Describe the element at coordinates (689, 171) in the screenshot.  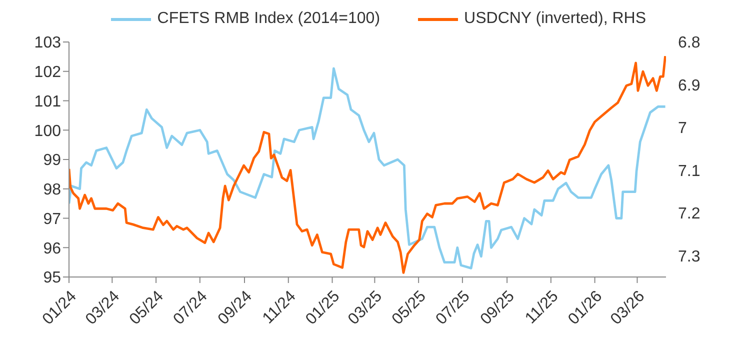
I see `y2-tick-label: 7.1` at that location.